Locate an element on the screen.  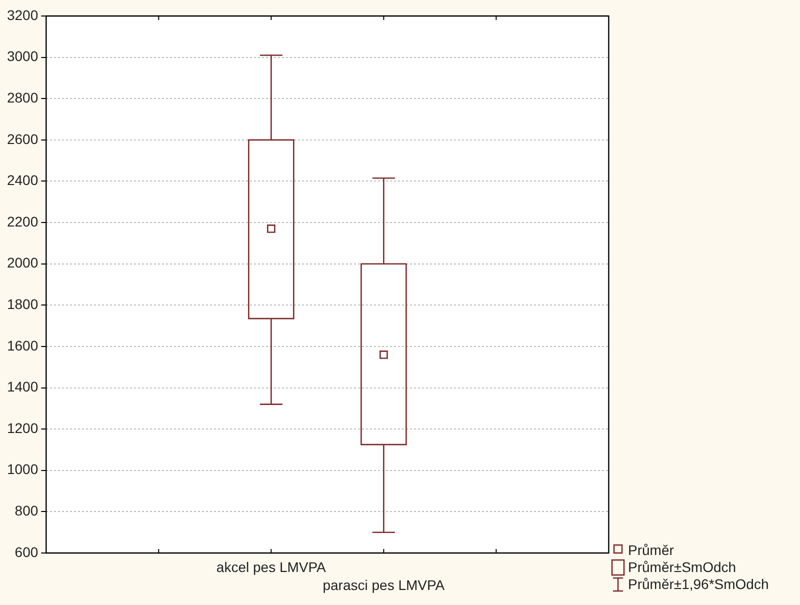
text: Průměr±1,96*SmOdch is located at coordinates (698, 584).